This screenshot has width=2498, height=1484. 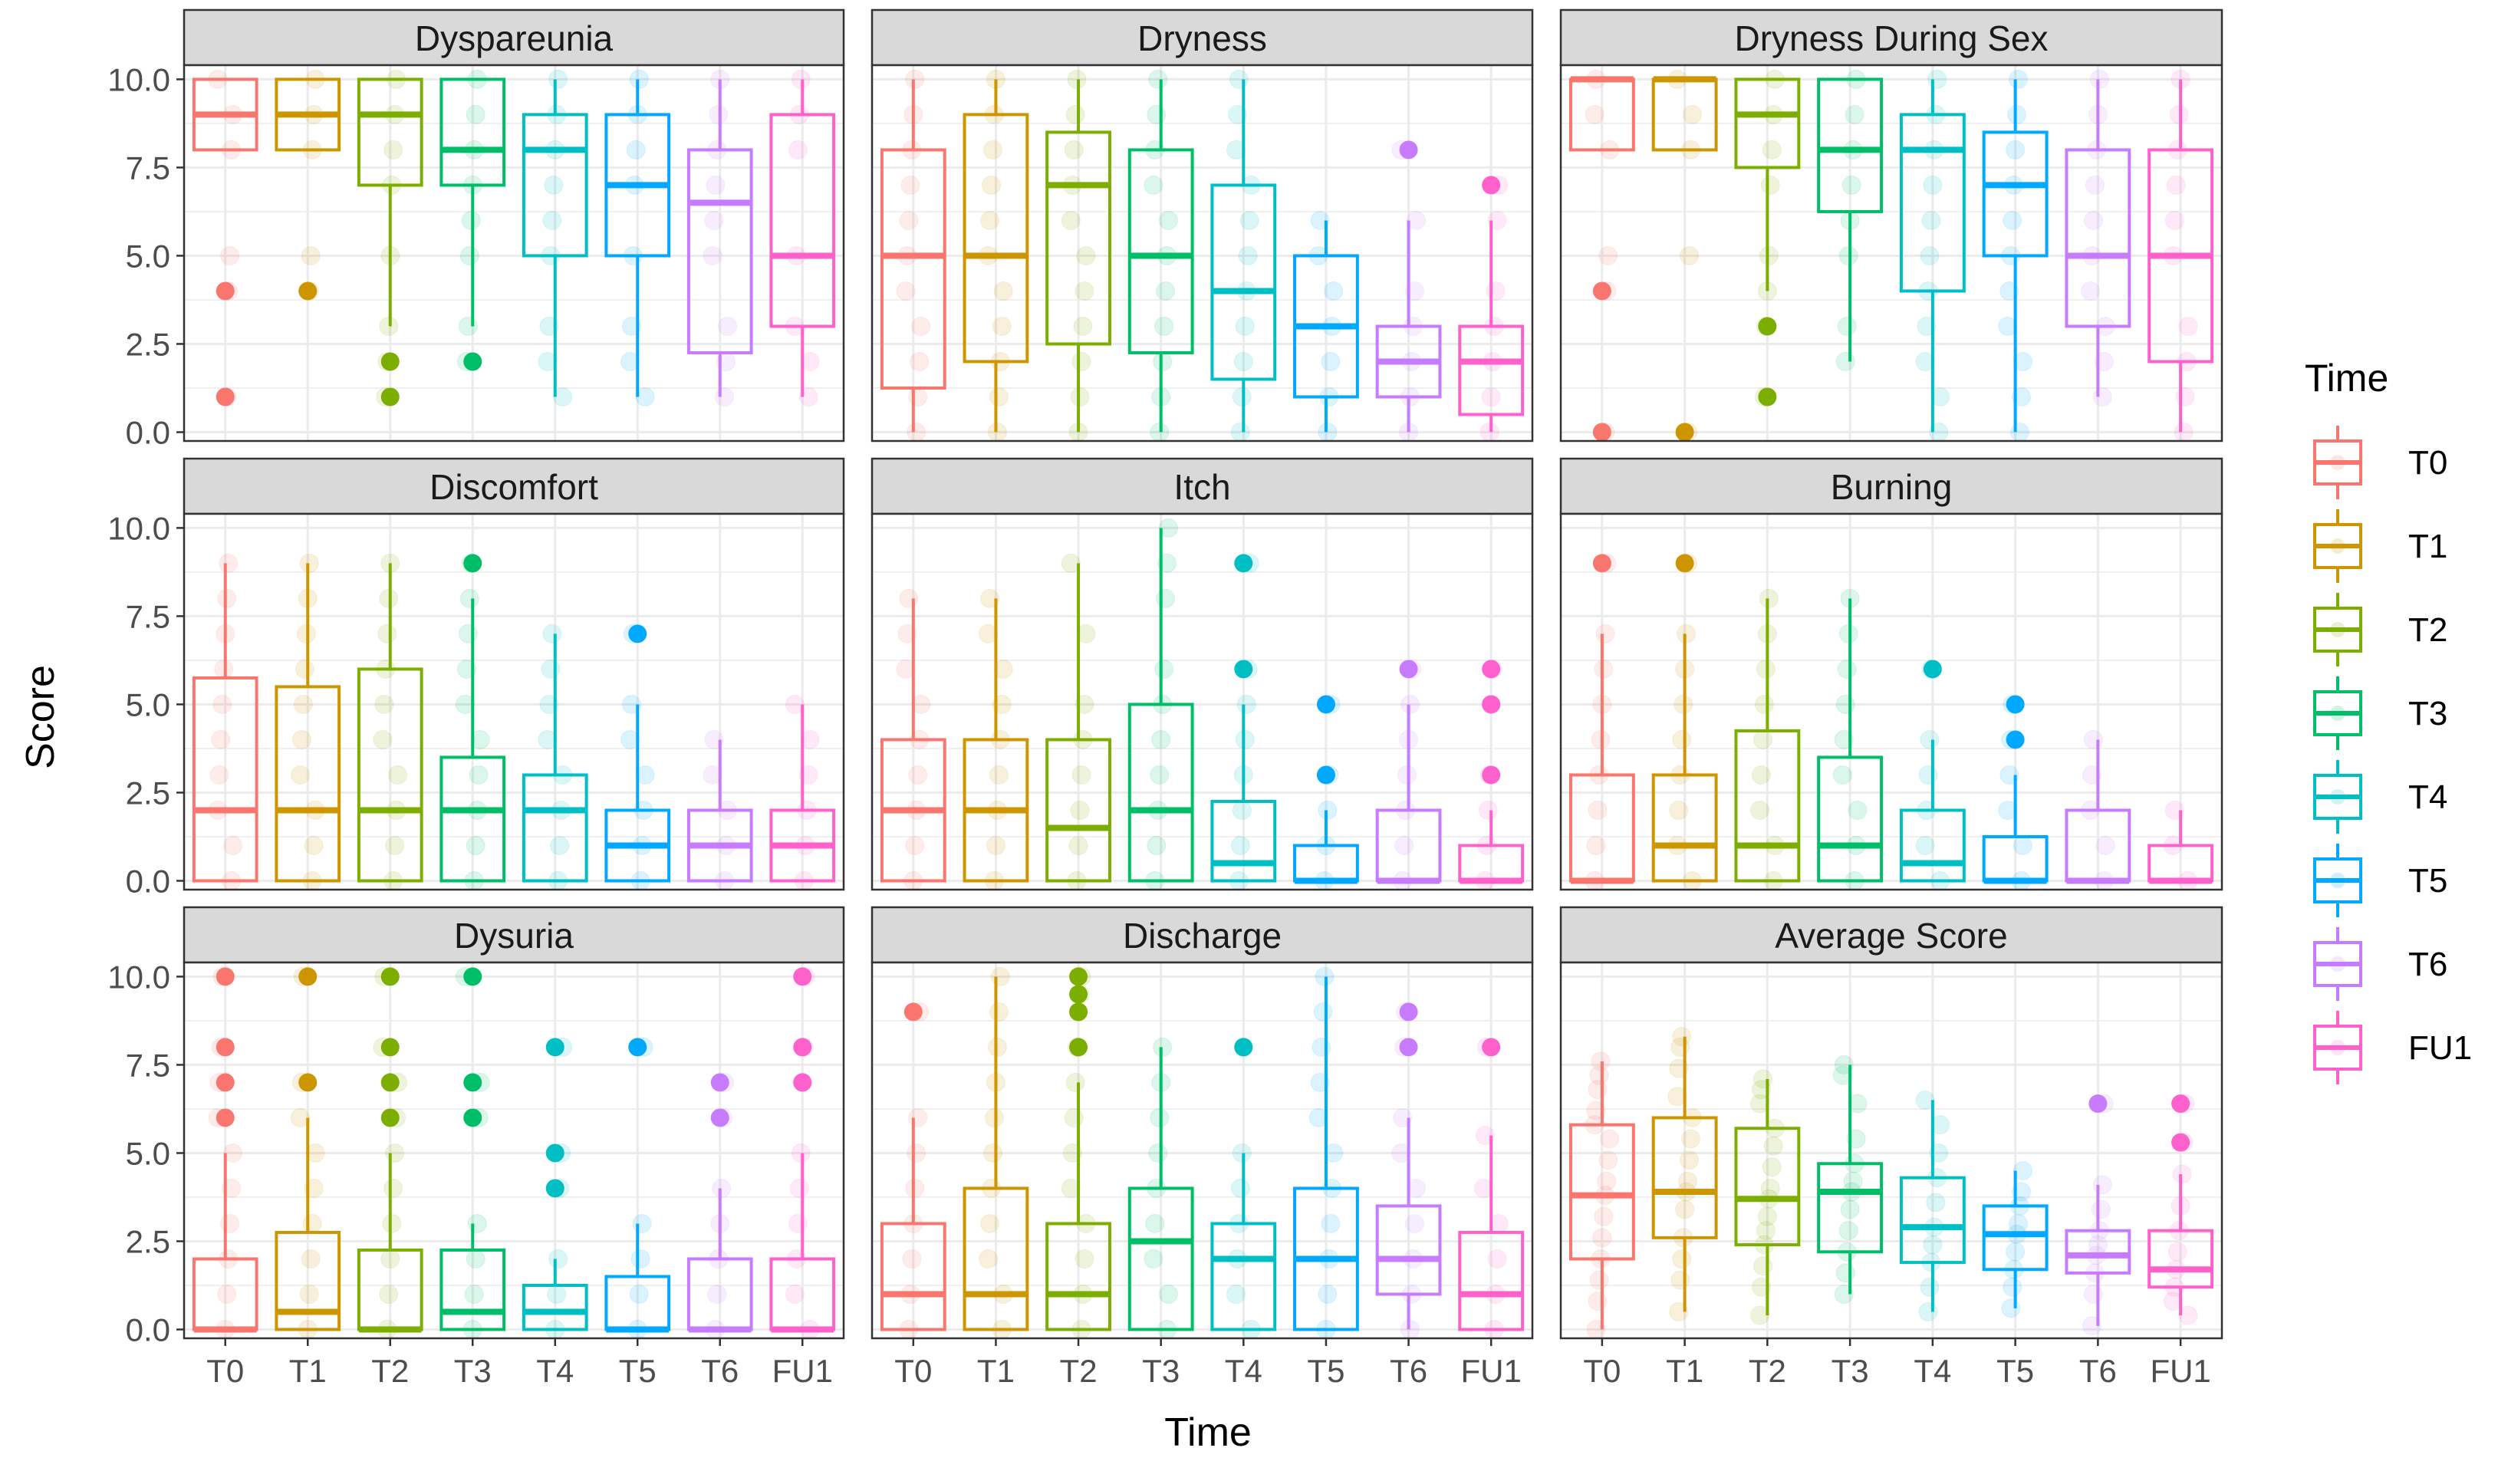 What do you see at coordinates (390, 1371) in the screenshot?
I see `x-tick-label: T2` at bounding box center [390, 1371].